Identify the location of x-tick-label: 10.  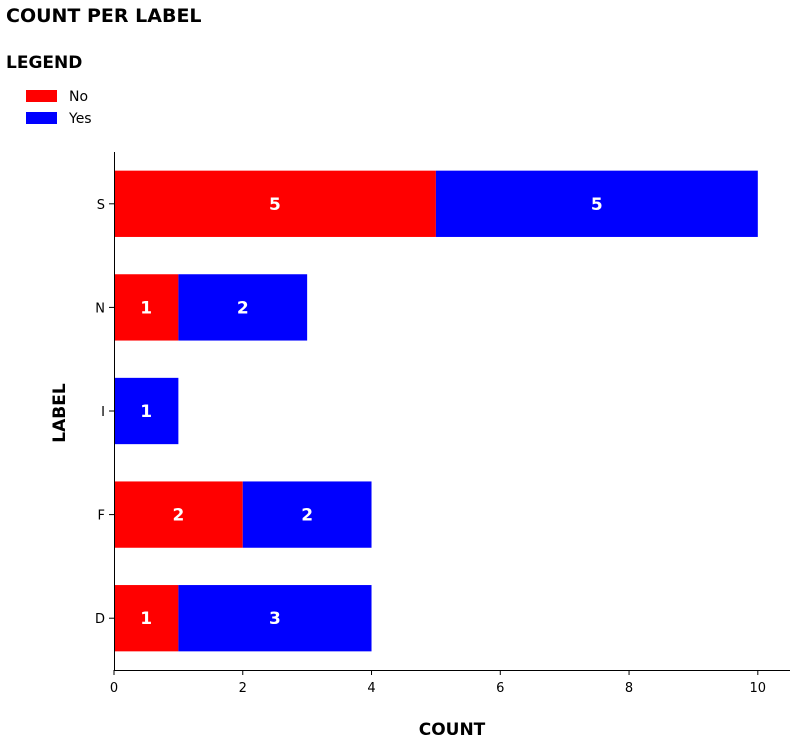
(758, 688).